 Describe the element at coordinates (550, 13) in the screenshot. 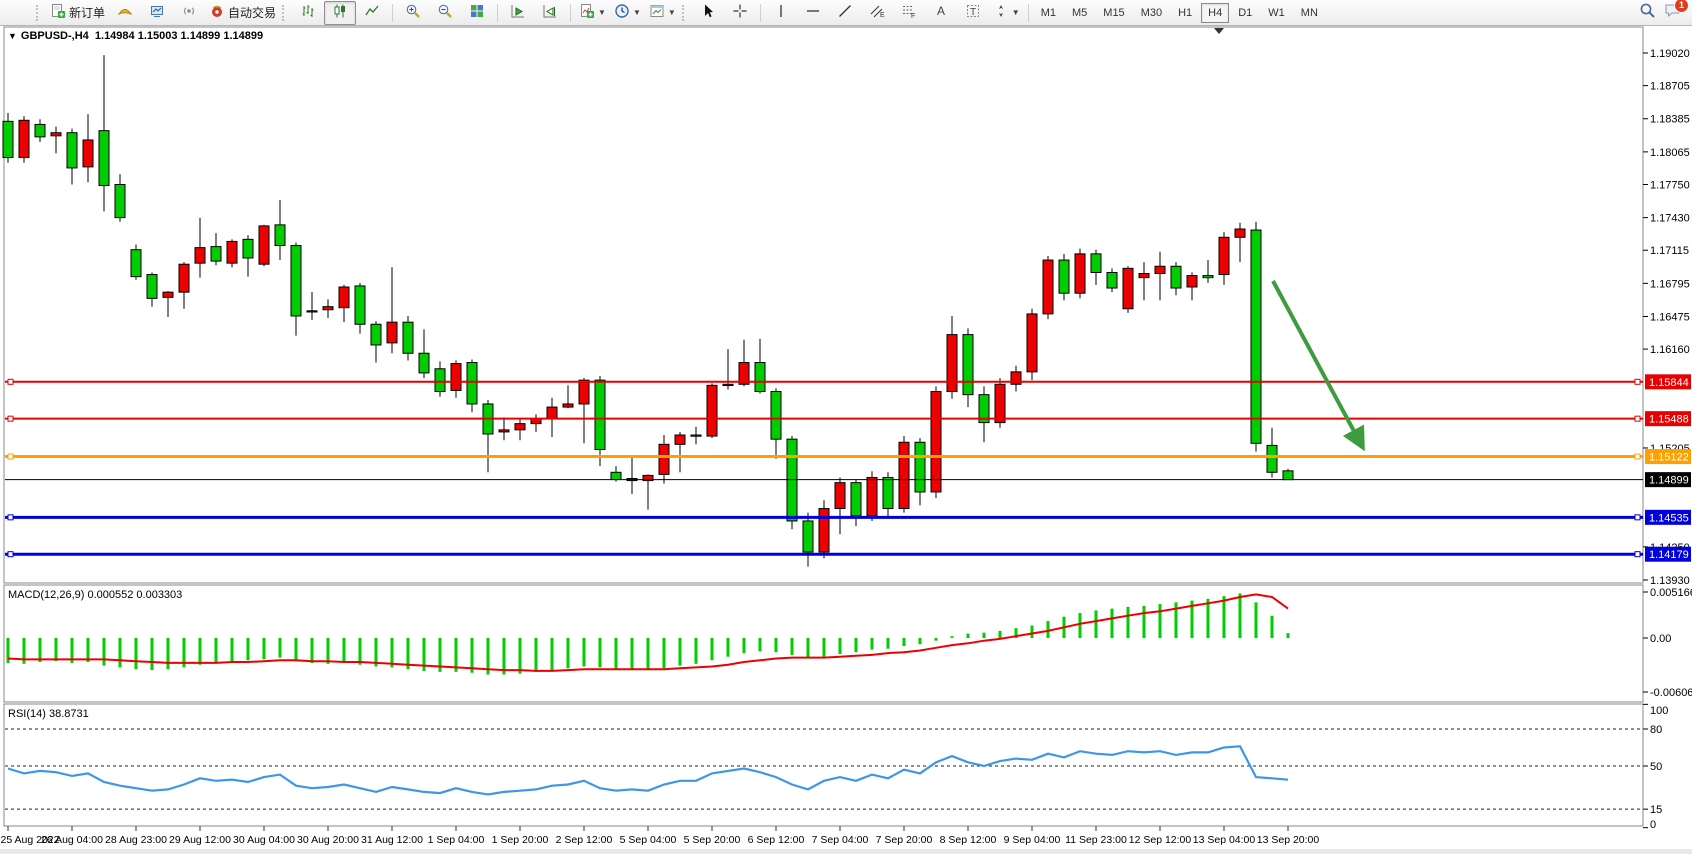

I see `chart-shift-button` at that location.